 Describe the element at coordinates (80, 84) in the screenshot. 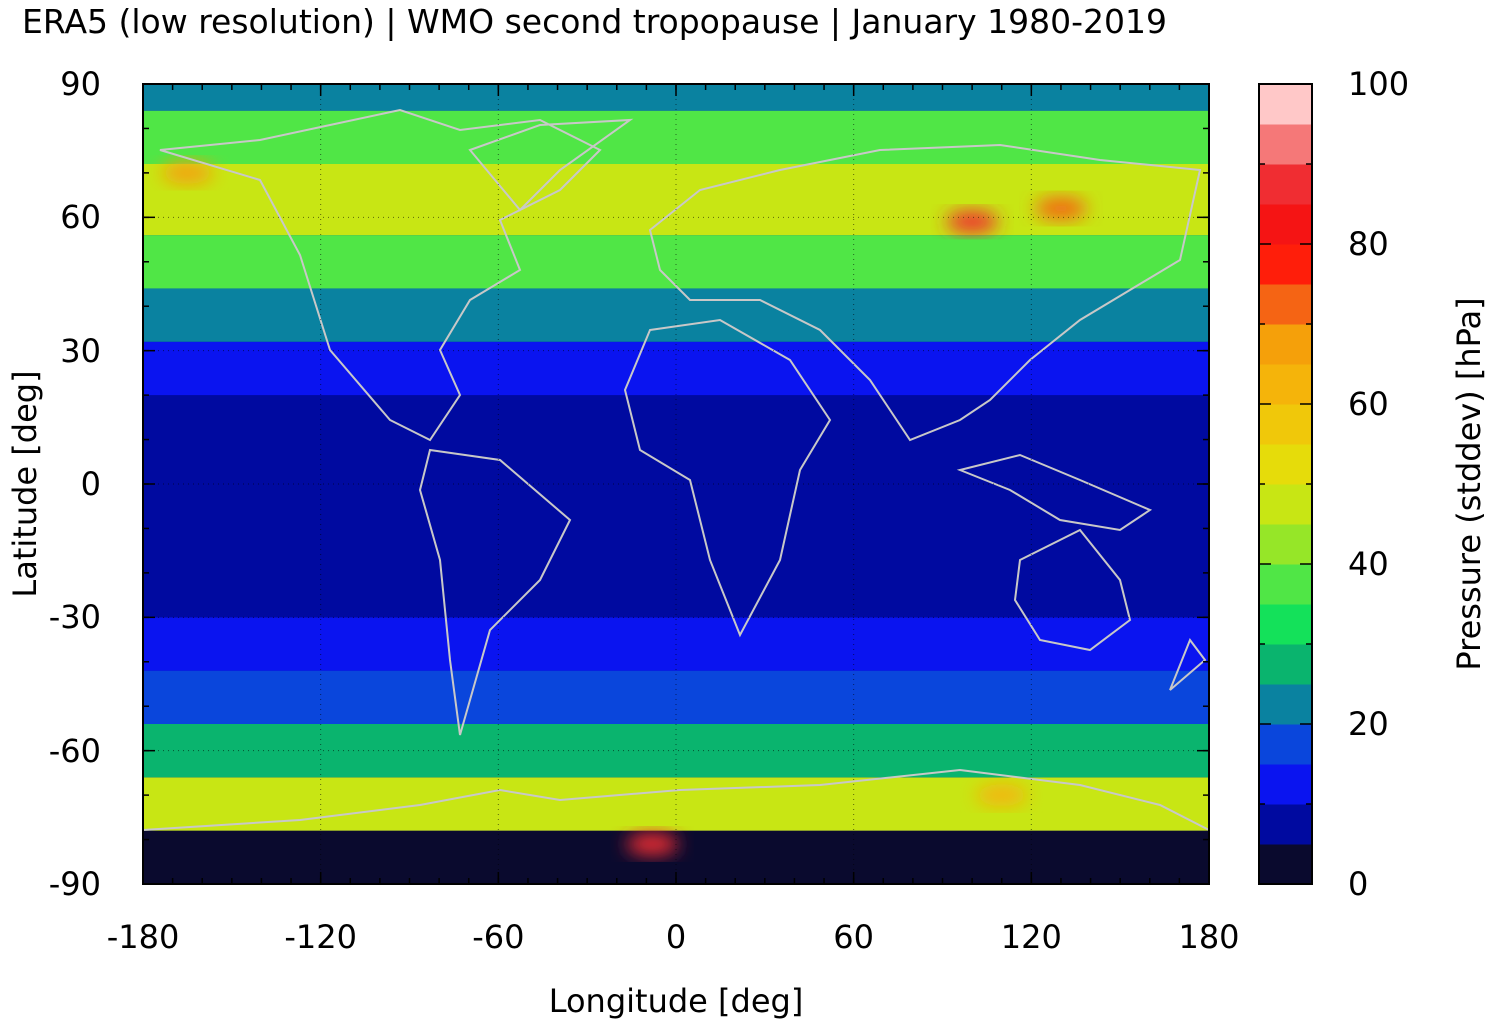

I see `y-tick-label-0: 90` at that location.